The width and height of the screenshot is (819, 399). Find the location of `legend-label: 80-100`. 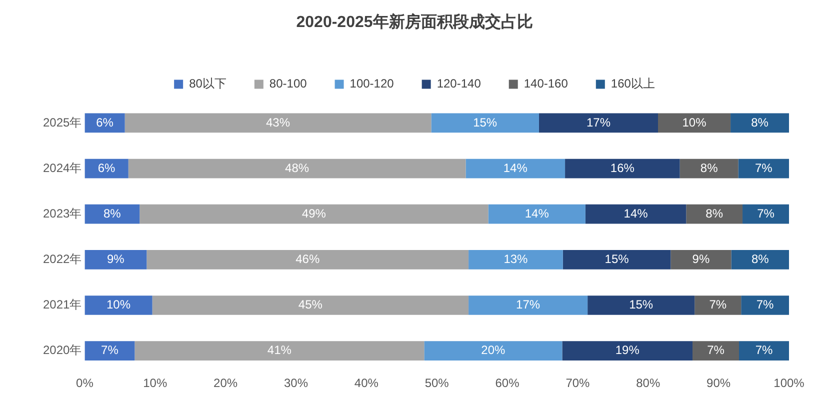

legend-label: 80-100 is located at coordinates (288, 83).